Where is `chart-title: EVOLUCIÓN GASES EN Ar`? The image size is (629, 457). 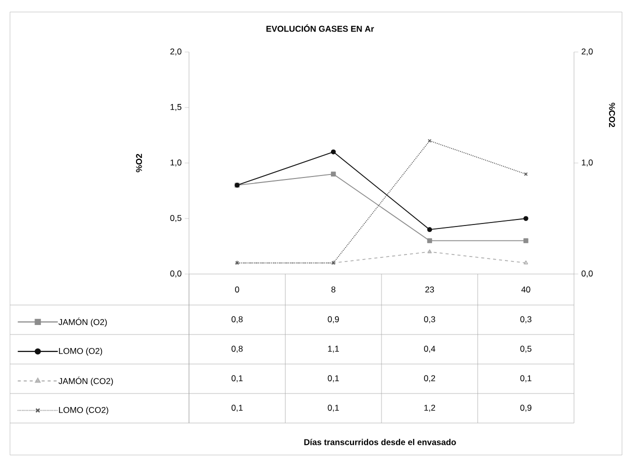 chart-title: EVOLUCIÓN GASES EN Ar is located at coordinates (320, 28).